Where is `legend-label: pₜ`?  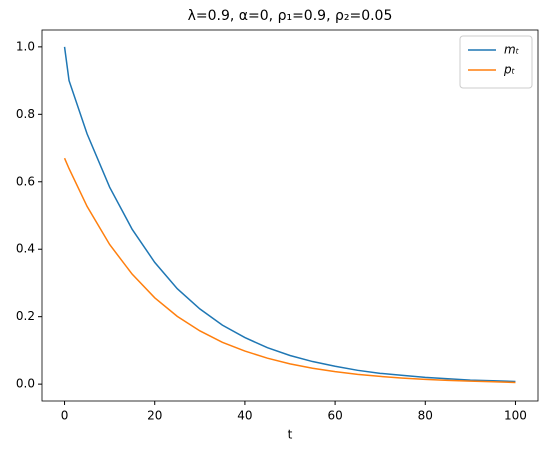 legend-label: pₜ is located at coordinates (509, 70).